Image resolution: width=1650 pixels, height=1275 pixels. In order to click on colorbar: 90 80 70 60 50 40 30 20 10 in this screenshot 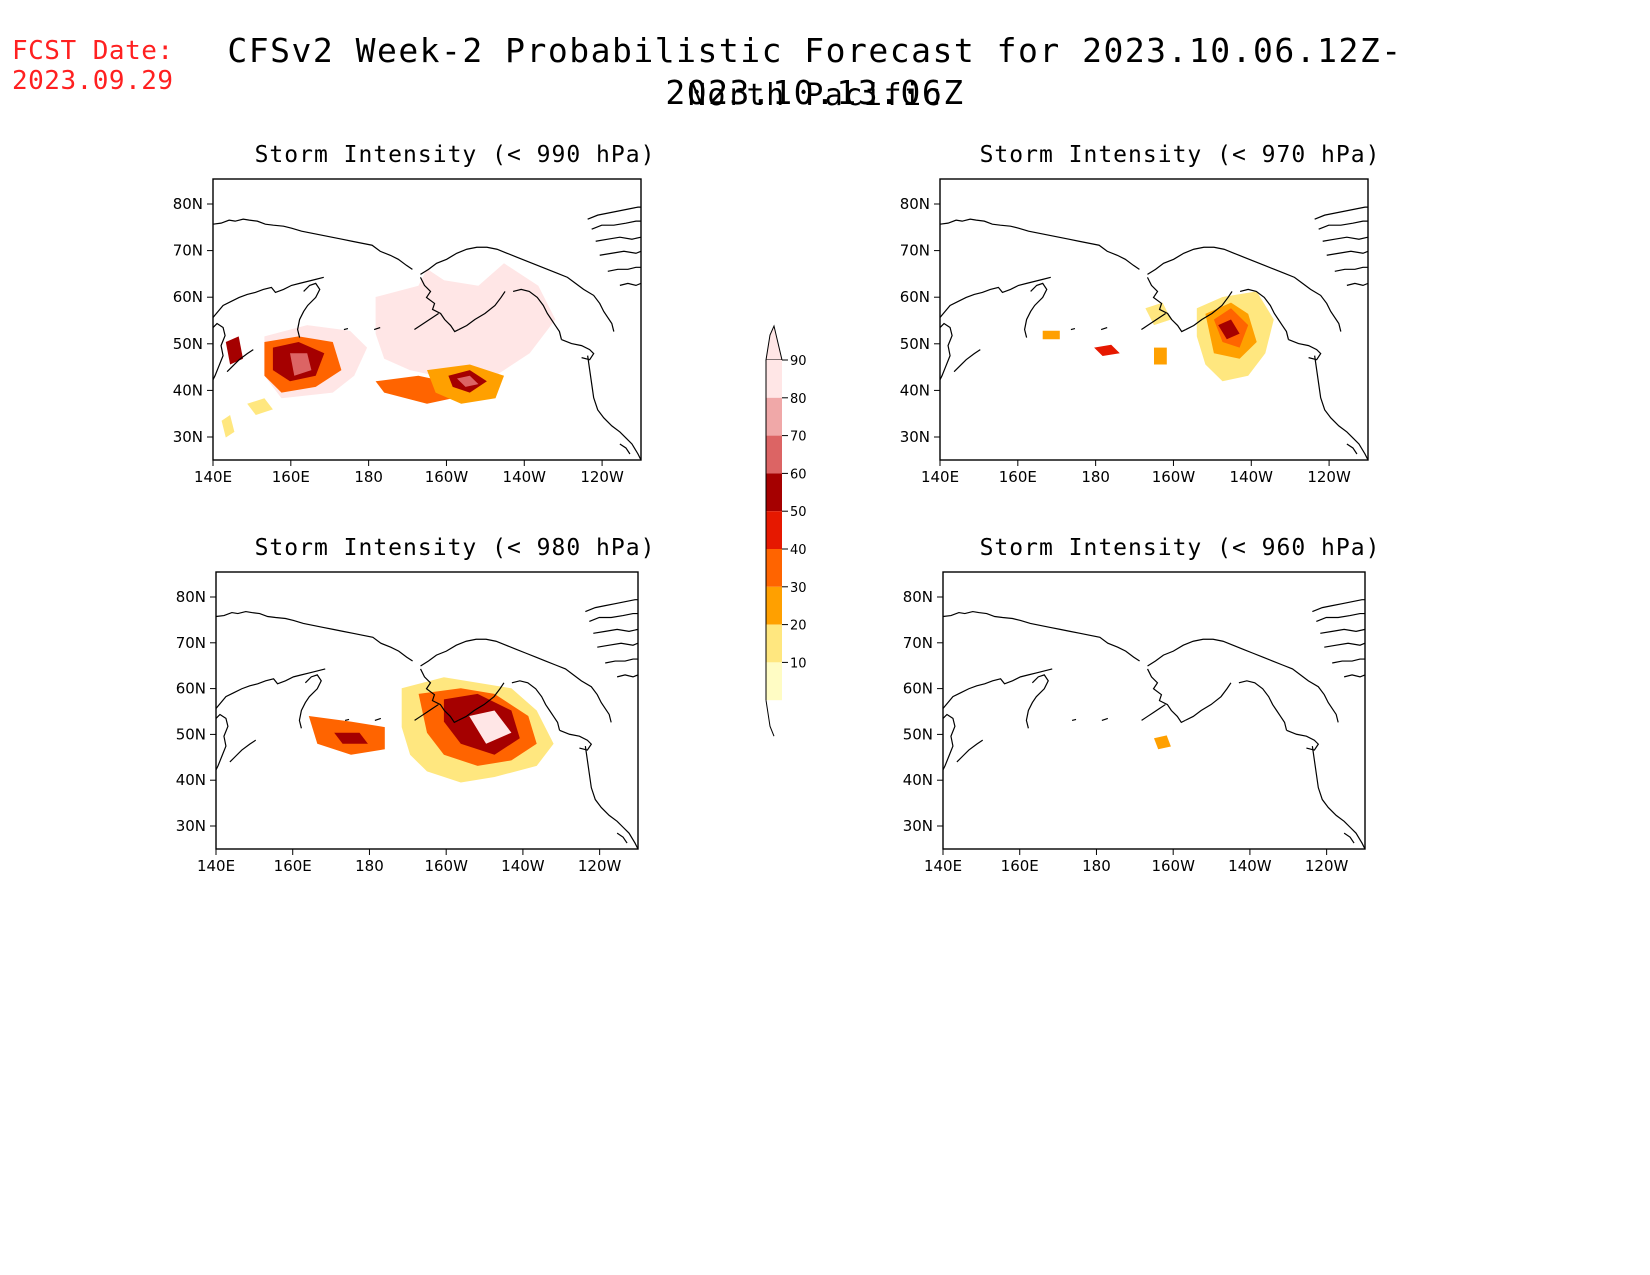, I will do `click(786, 530)`.